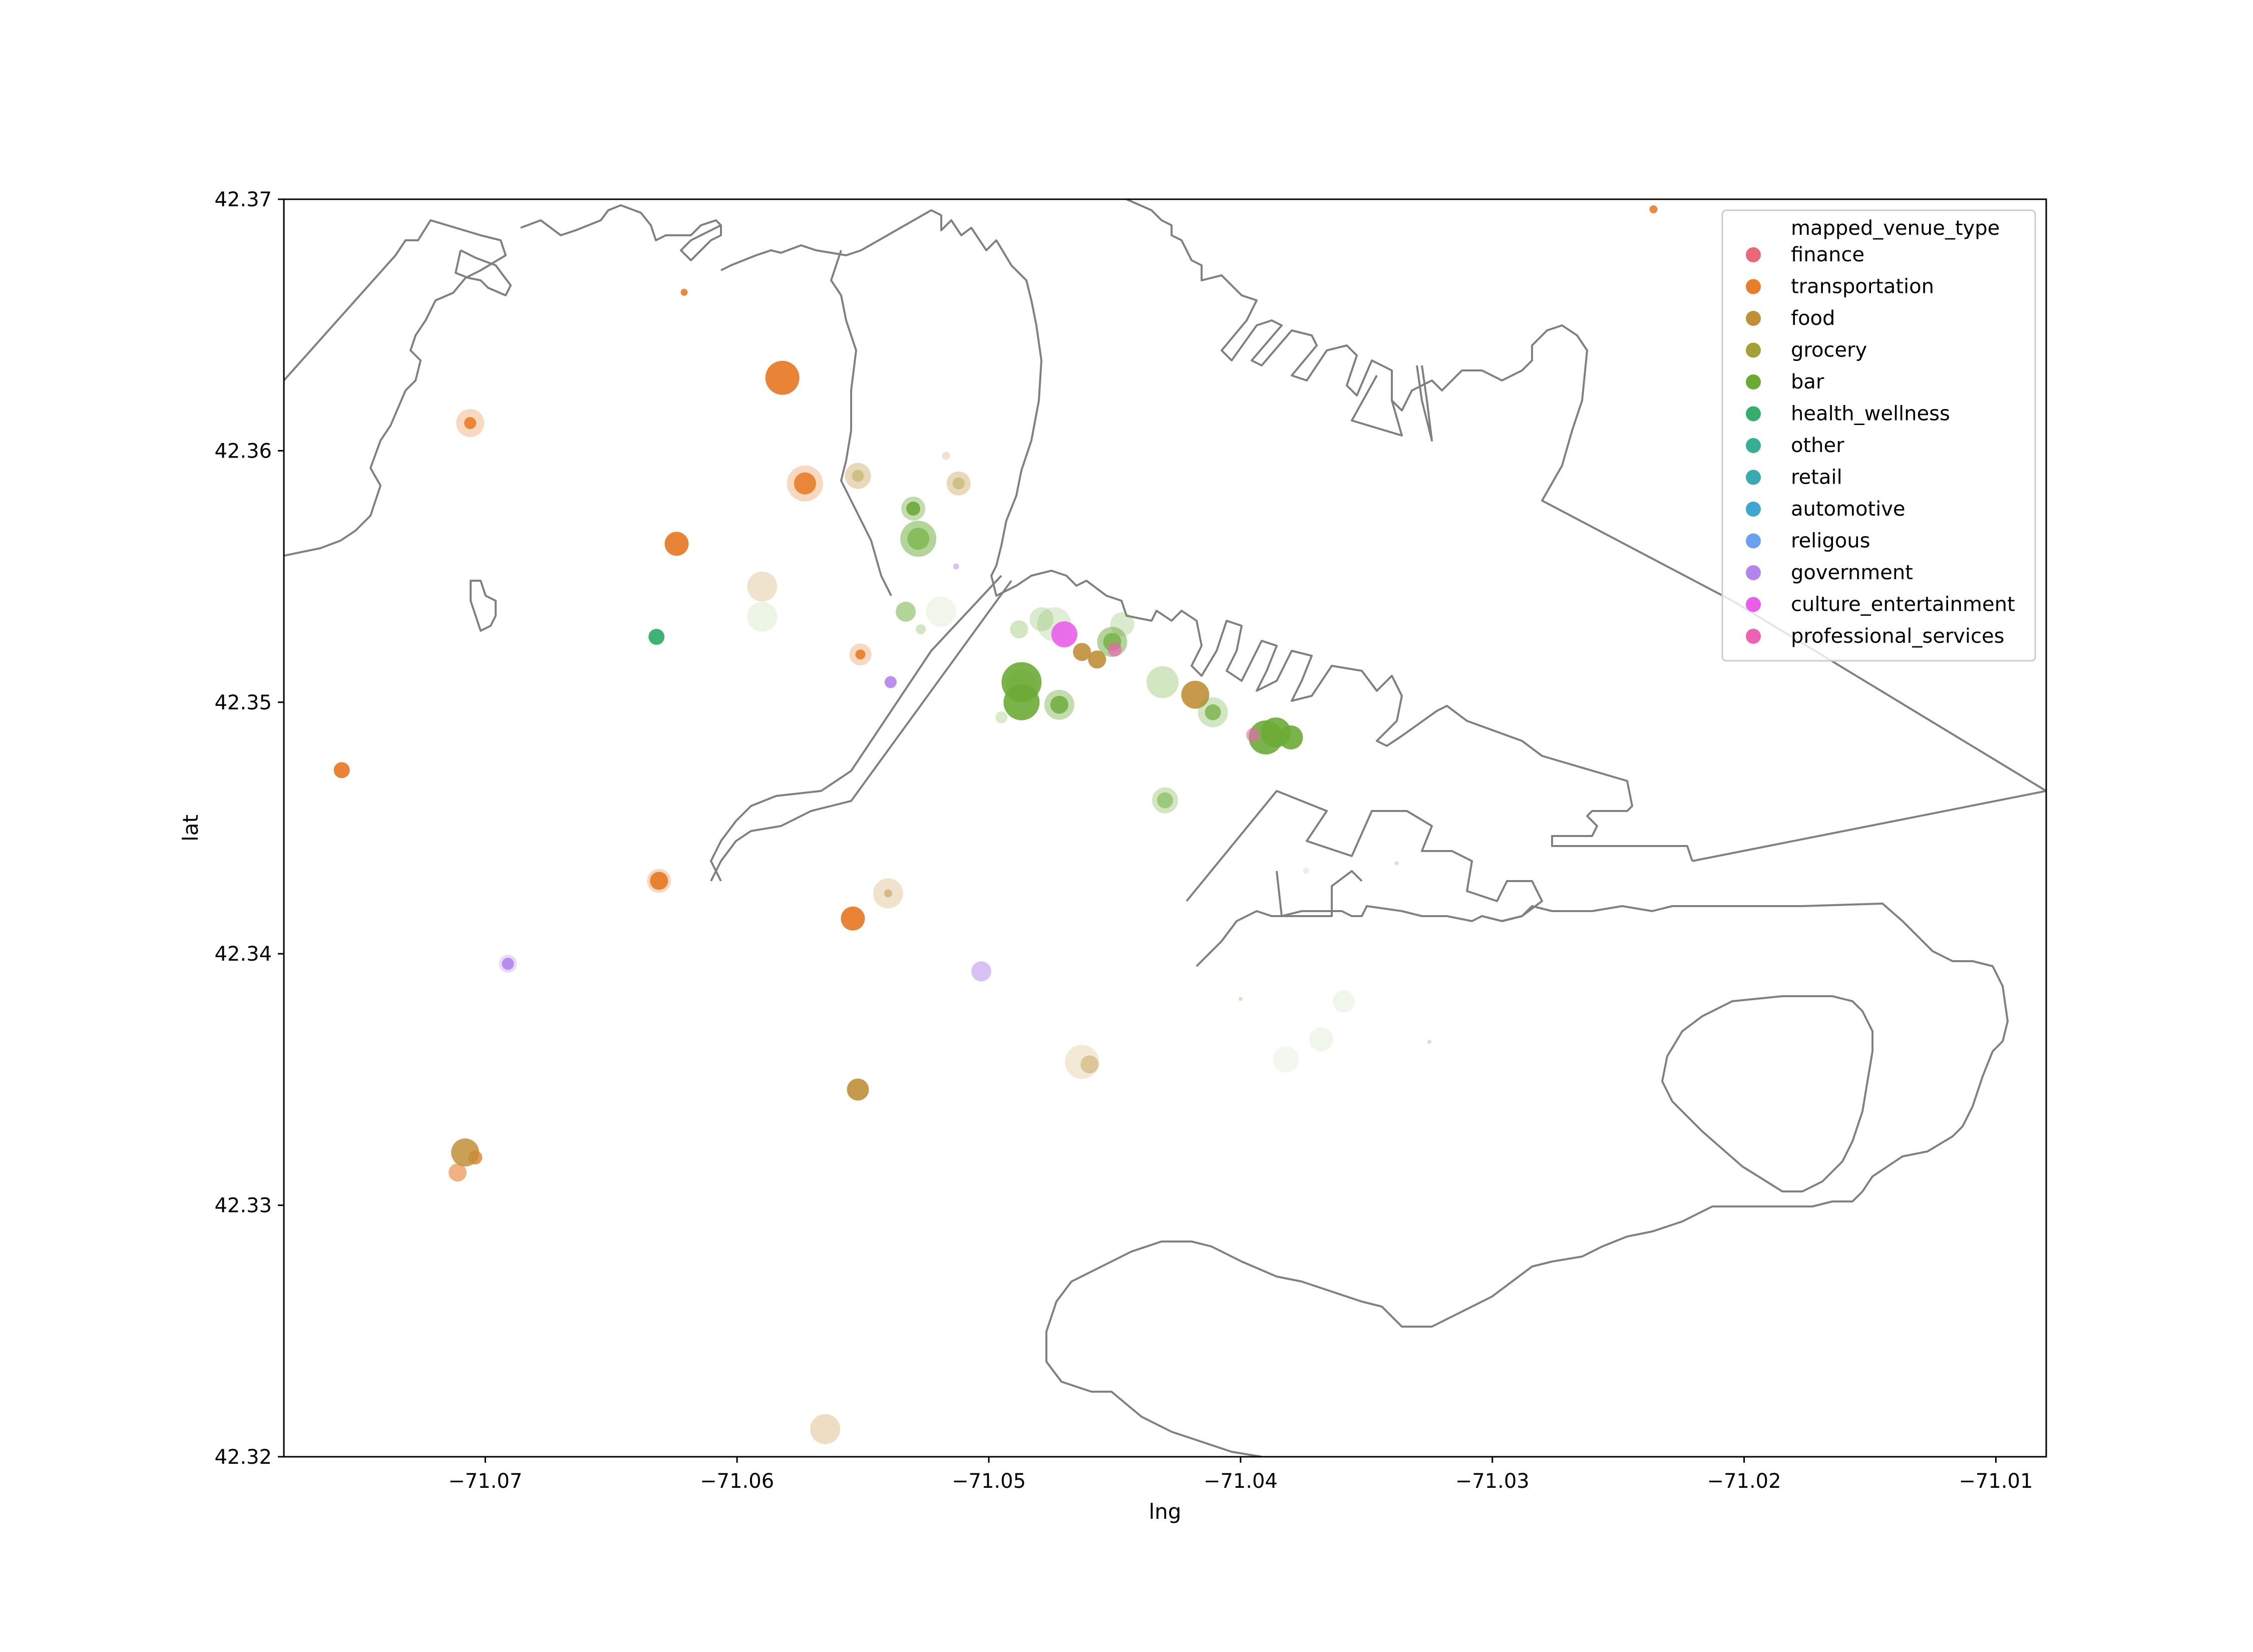  I want to click on data-point-culture_entertainment, so click(1064, 634).